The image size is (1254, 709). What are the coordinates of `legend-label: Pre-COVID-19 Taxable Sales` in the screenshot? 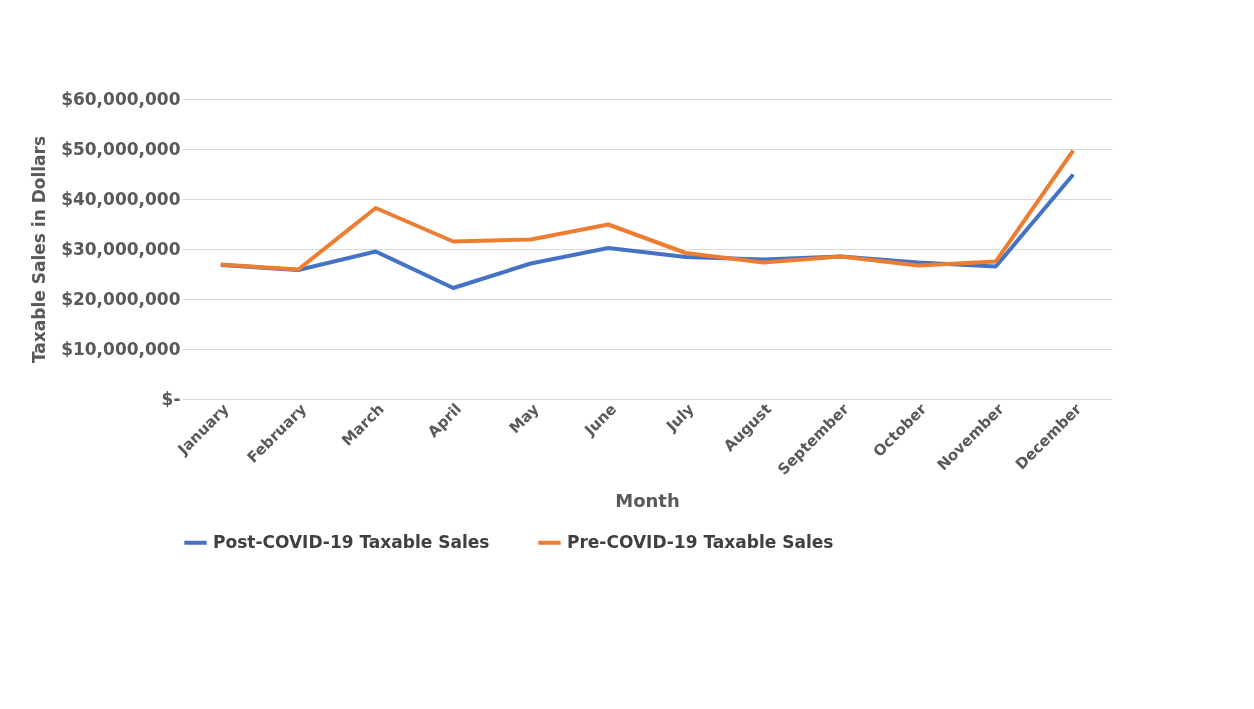 It's located at (700, 541).